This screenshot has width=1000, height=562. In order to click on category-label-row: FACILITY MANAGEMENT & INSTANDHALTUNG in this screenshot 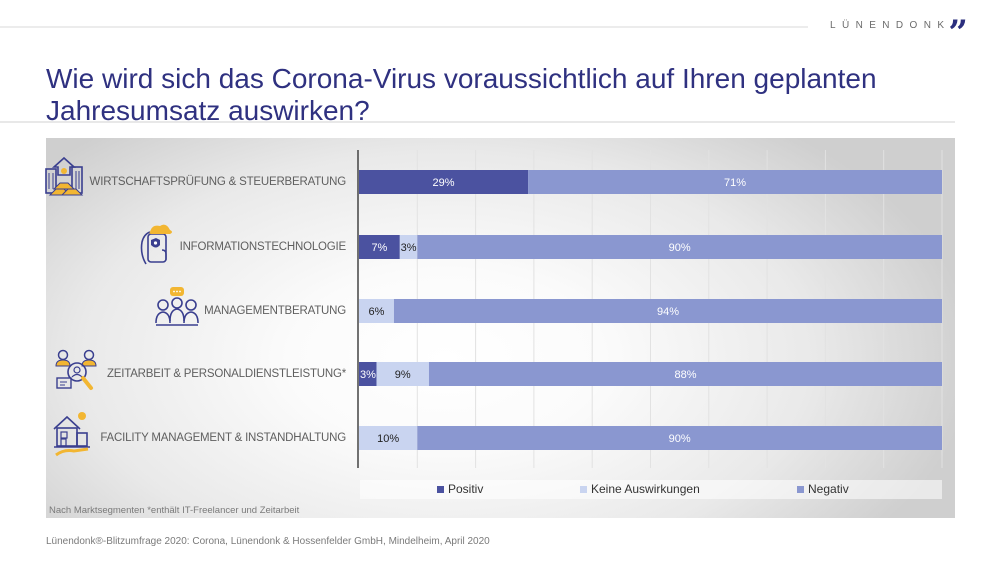, I will do `click(198, 436)`.